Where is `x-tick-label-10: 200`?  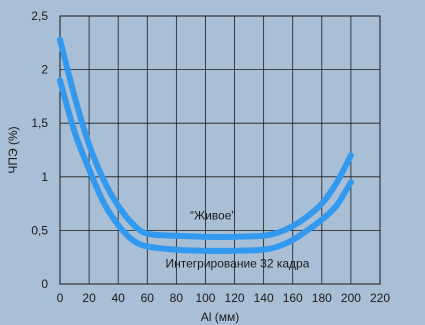 x-tick-label-10: 200 is located at coordinates (351, 298).